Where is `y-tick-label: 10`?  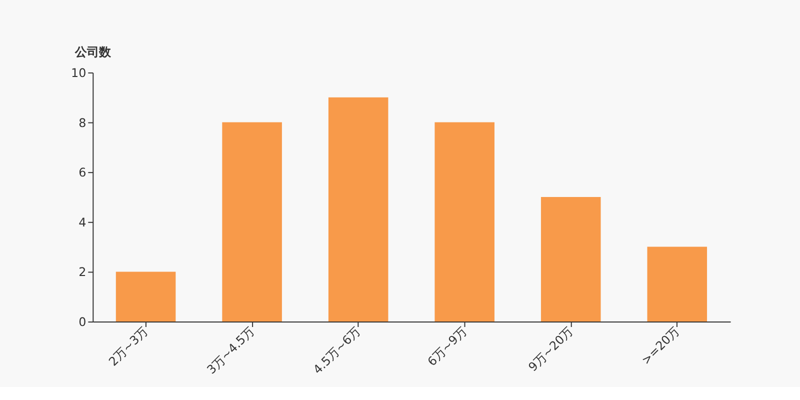 y-tick-label: 10 is located at coordinates (78, 73).